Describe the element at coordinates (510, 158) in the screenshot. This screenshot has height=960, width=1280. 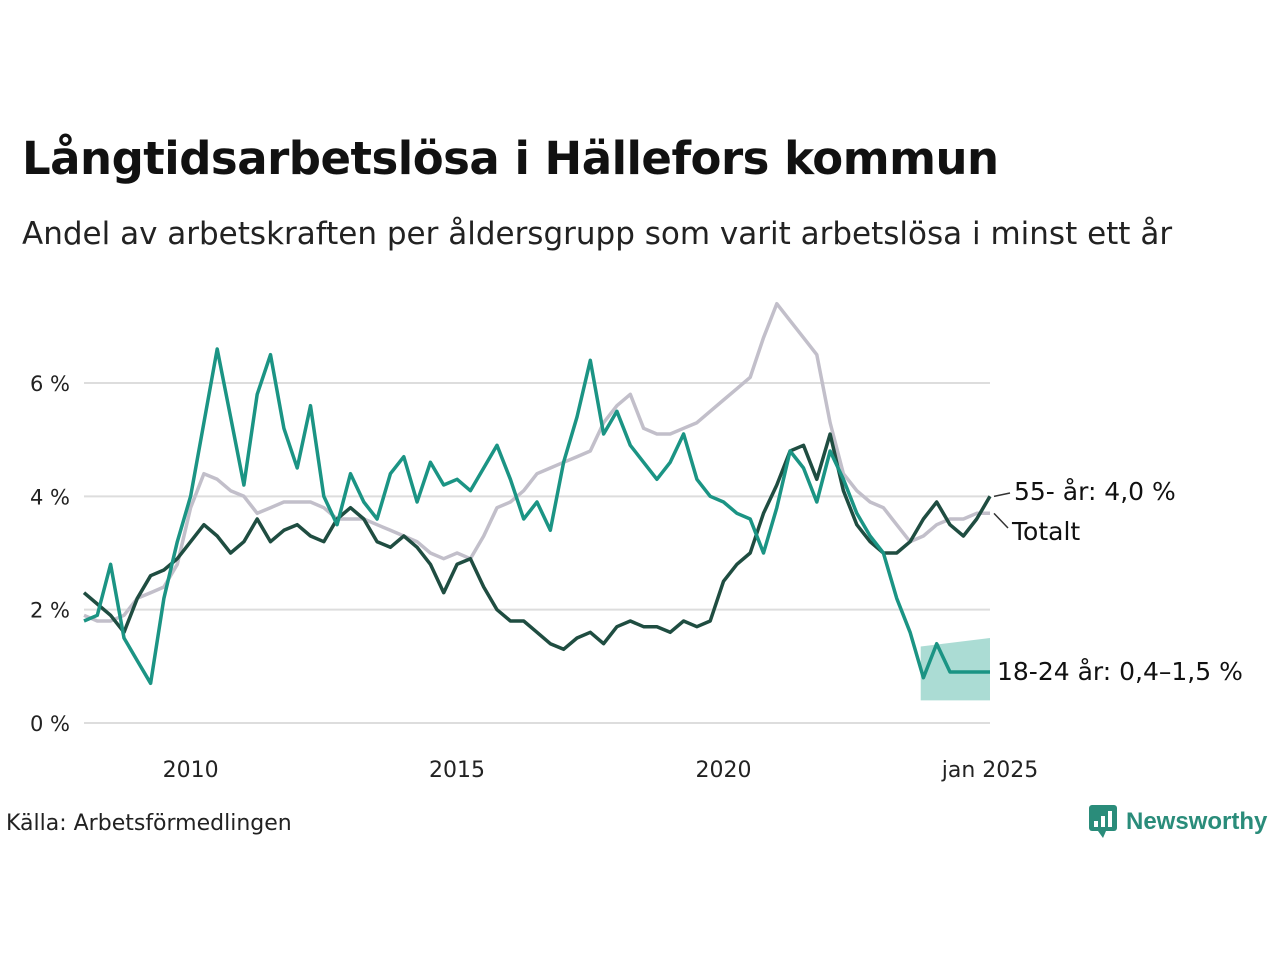
I see `chart-title: Långtidsarbetslösa i Hällefors kommun` at that location.